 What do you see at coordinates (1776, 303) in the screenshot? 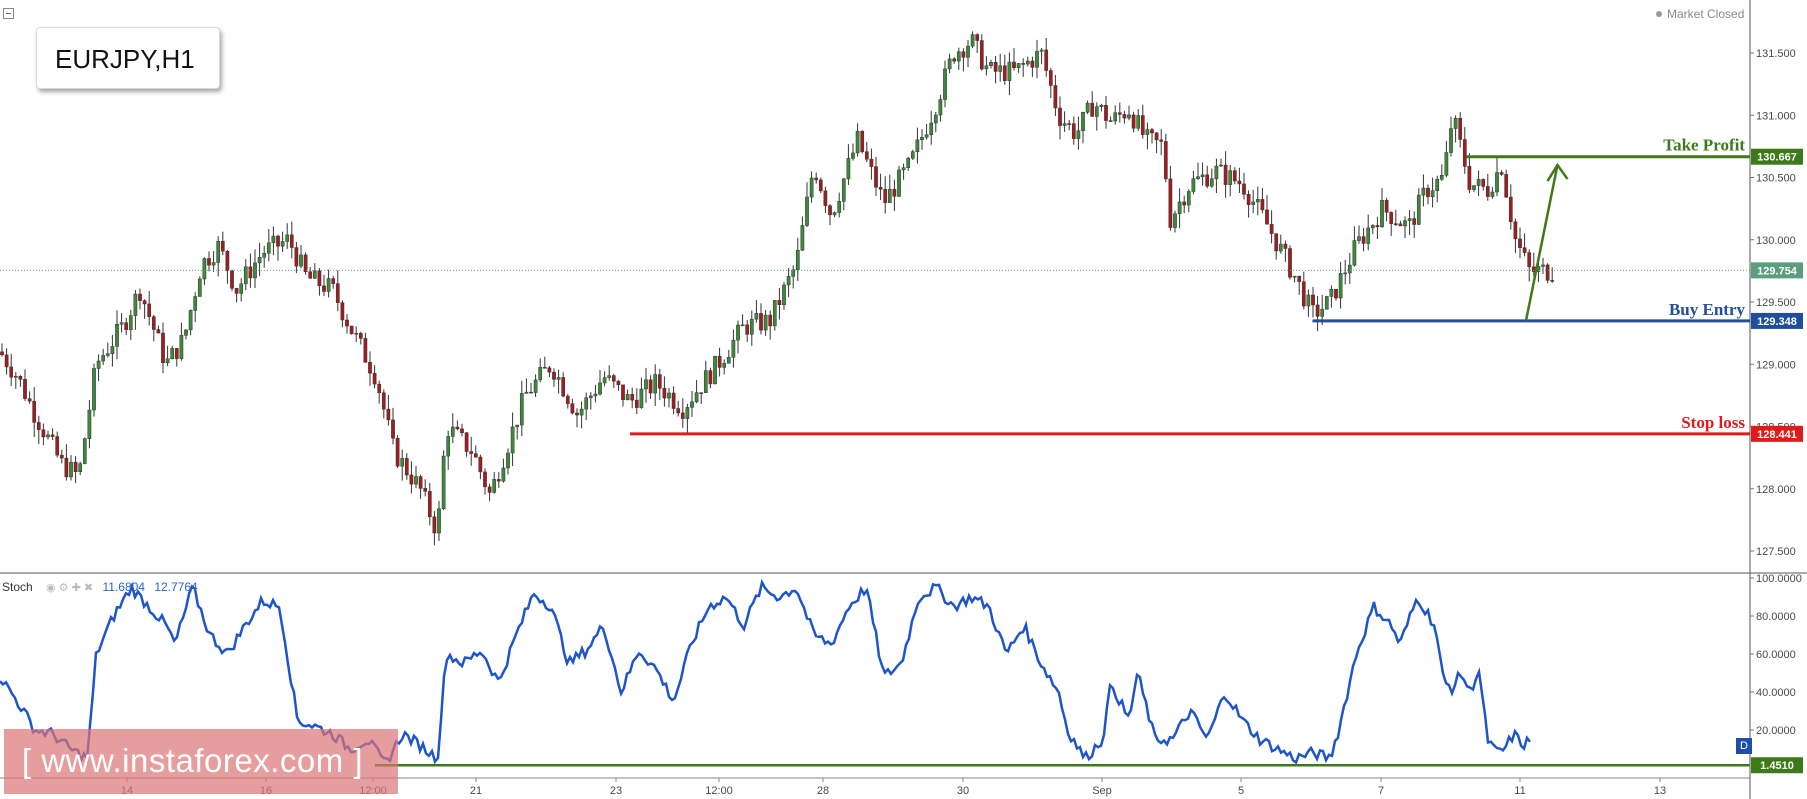
I see `price-tick-label: 129.500` at bounding box center [1776, 303].